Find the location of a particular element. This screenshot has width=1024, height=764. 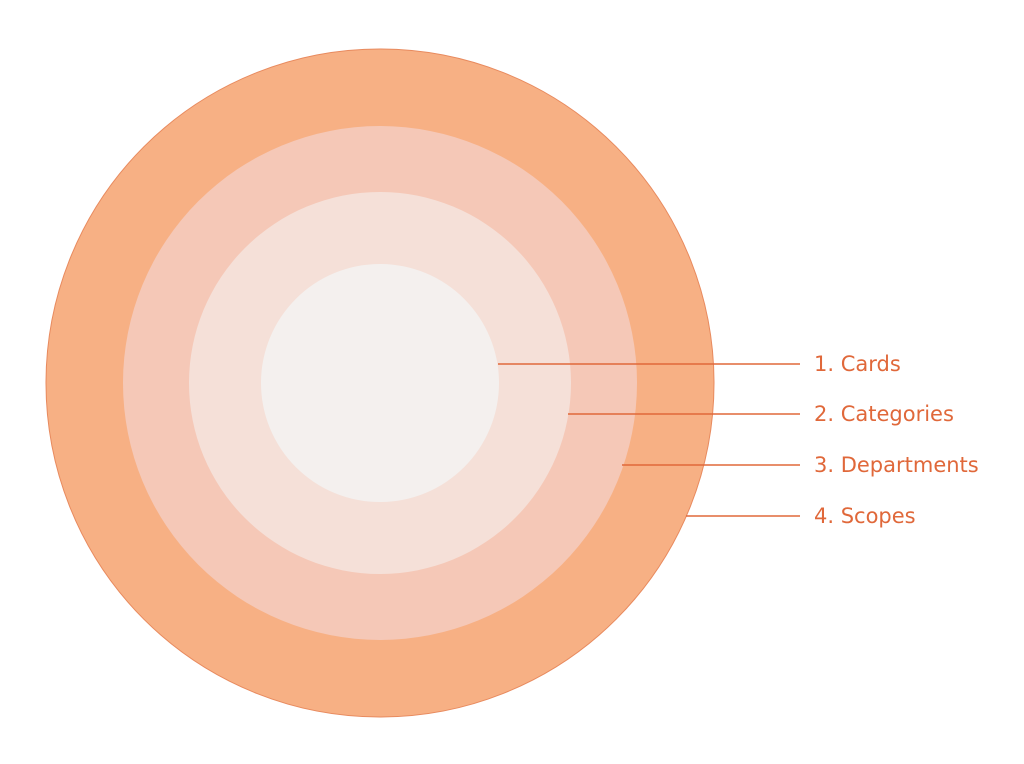

categories-label: 2. Categories is located at coordinates (884, 414).